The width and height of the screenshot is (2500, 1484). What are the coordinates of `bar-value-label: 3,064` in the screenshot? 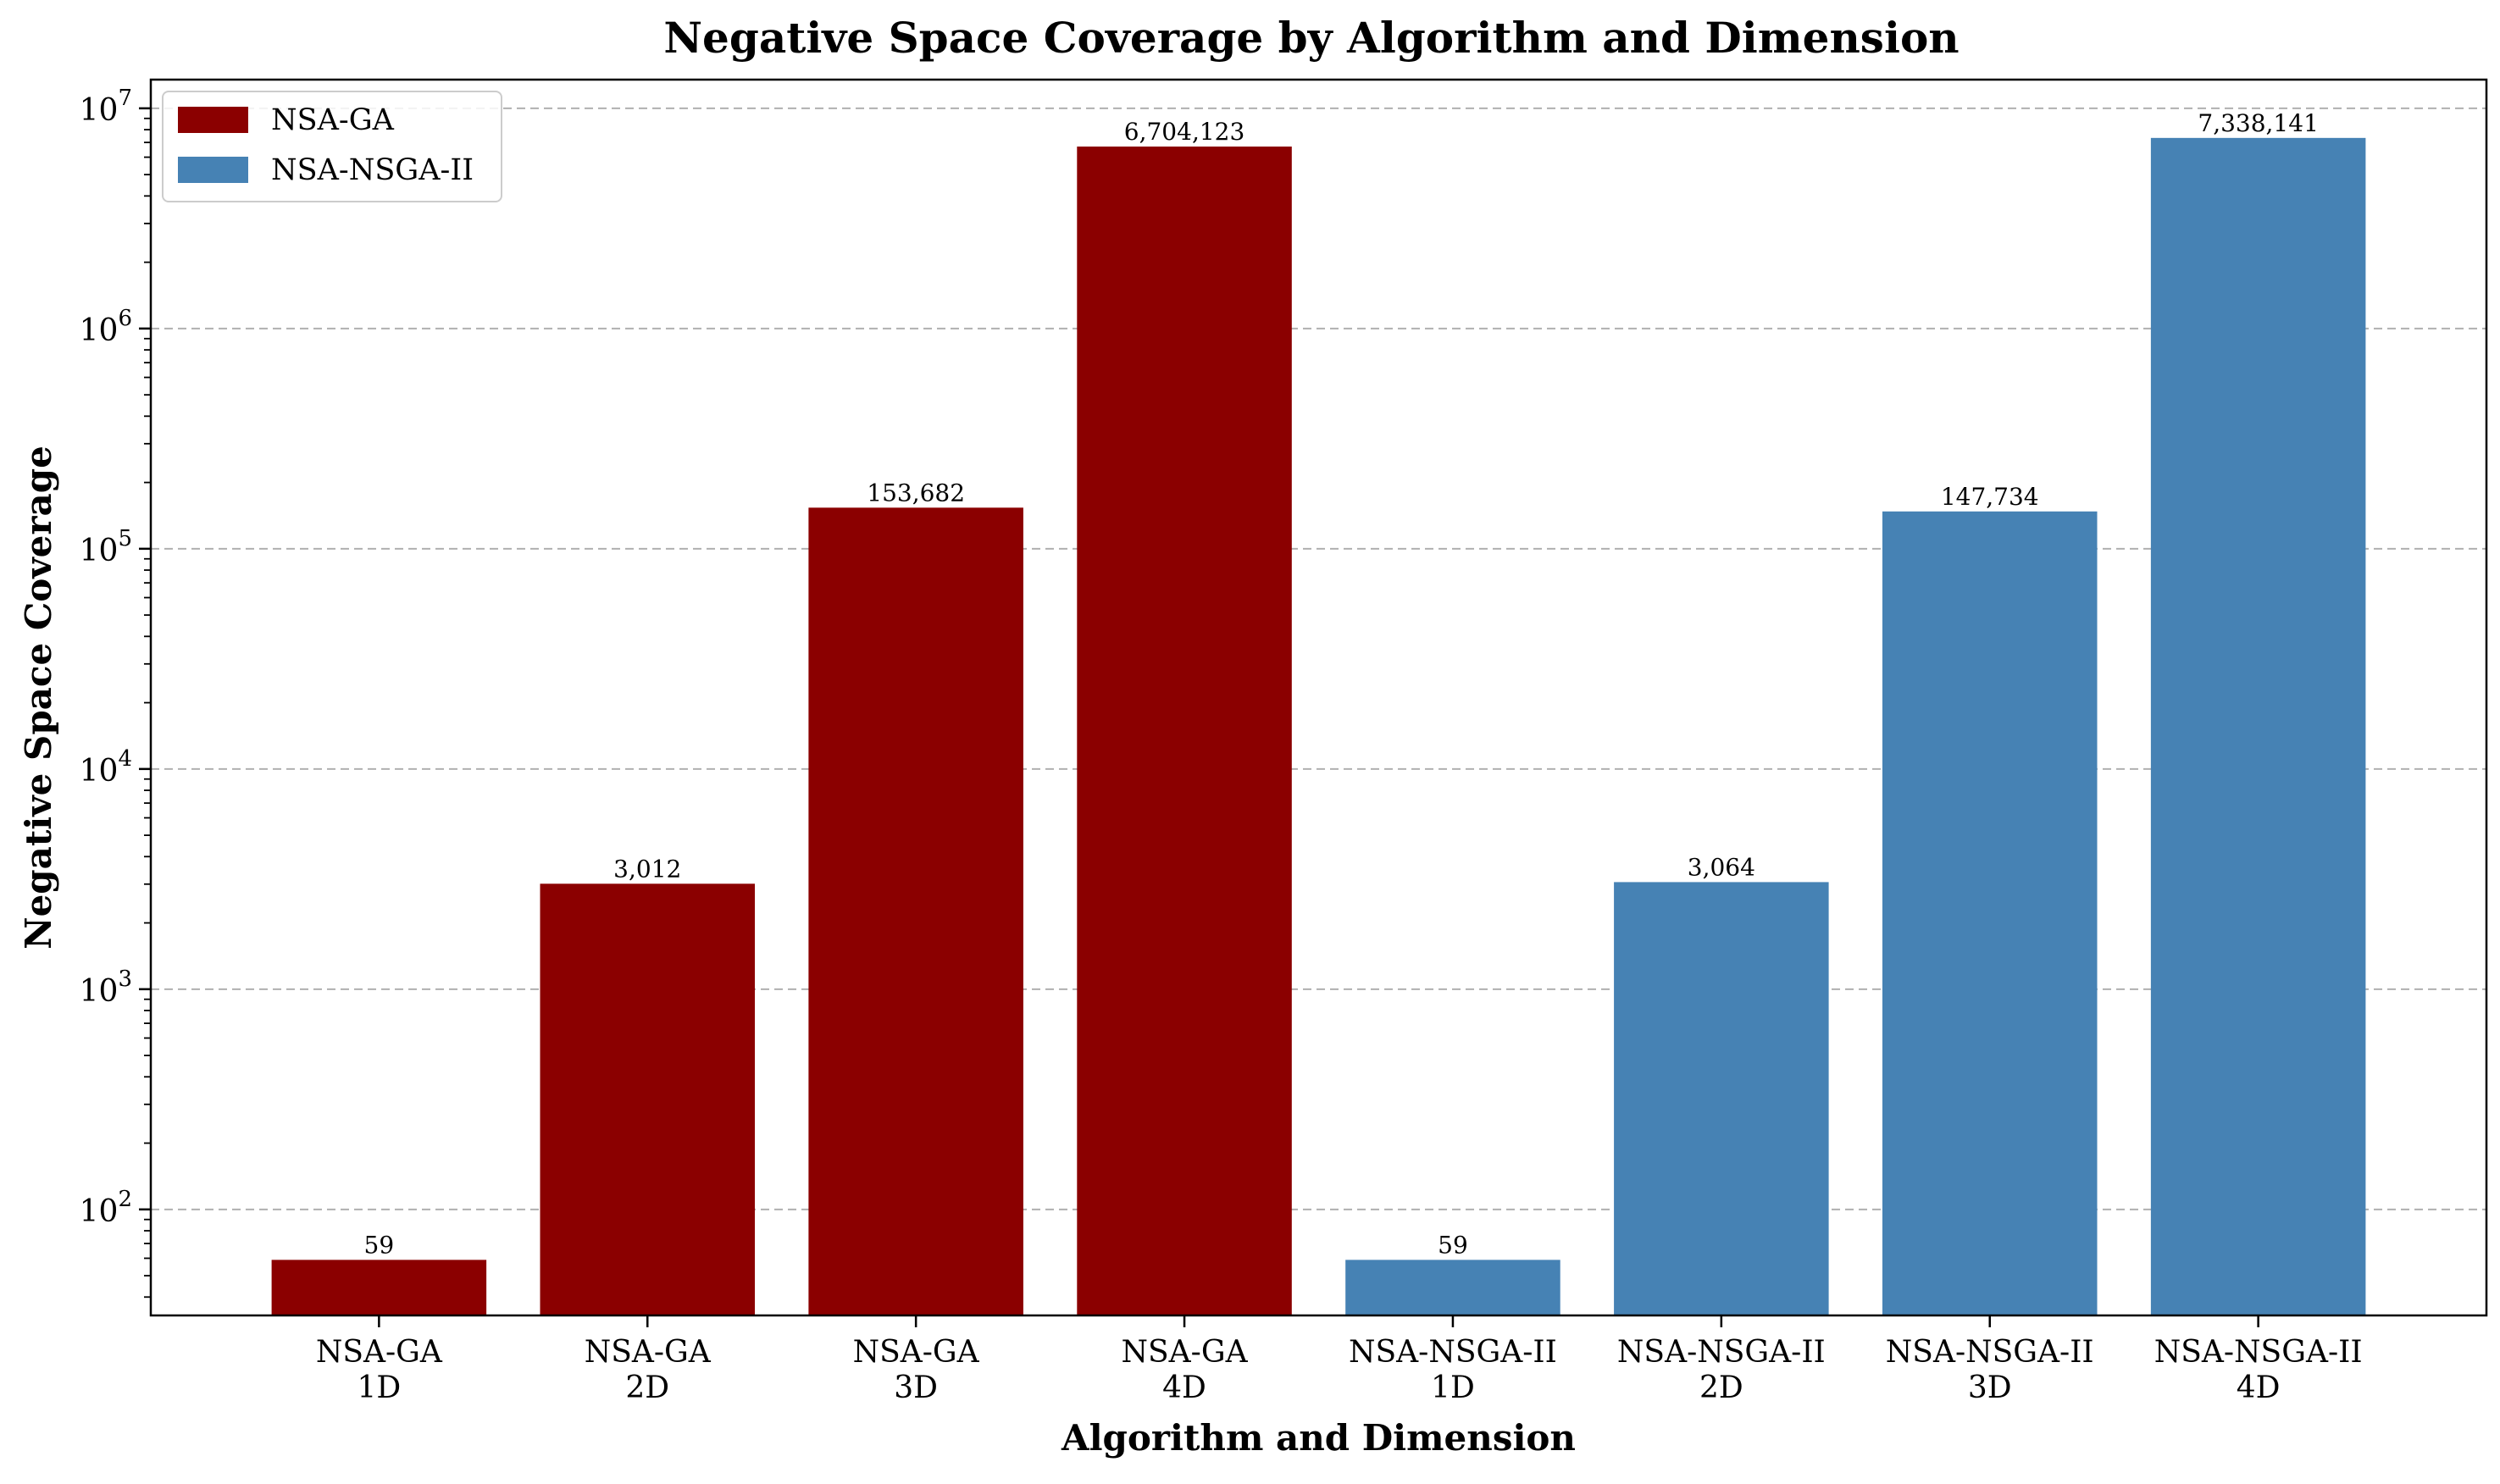 It's located at (1721, 867).